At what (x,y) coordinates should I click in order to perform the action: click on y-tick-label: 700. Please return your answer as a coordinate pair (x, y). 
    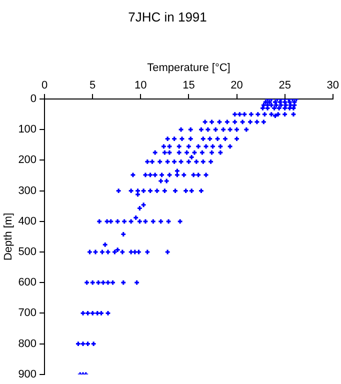
    Looking at the image, I should click on (27, 313).